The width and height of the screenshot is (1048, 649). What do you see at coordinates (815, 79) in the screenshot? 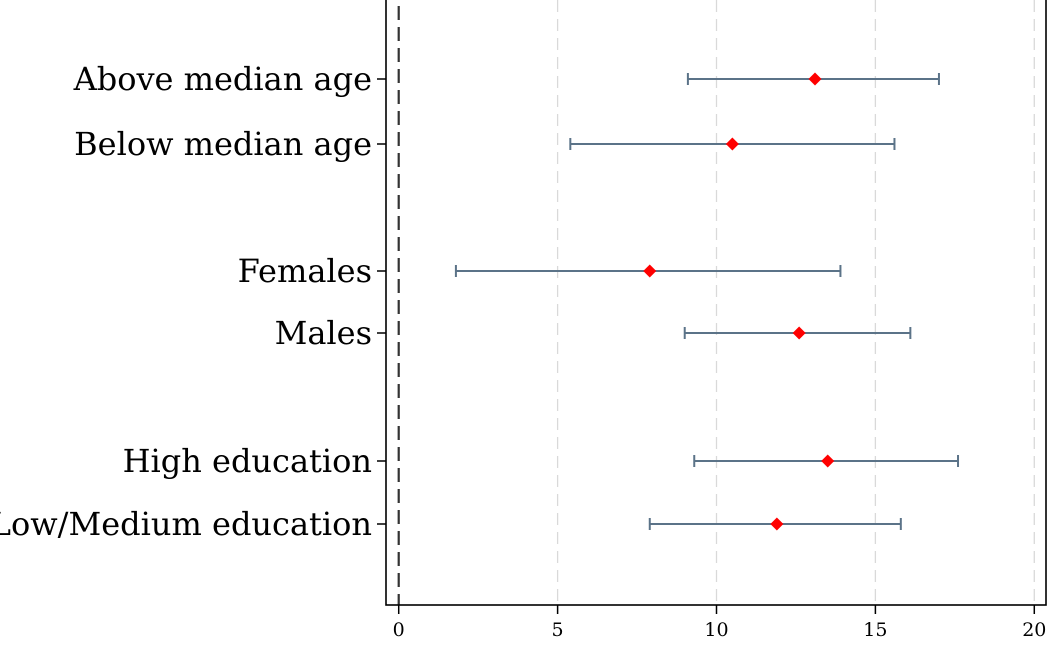
I see `point-above-median-age` at bounding box center [815, 79].